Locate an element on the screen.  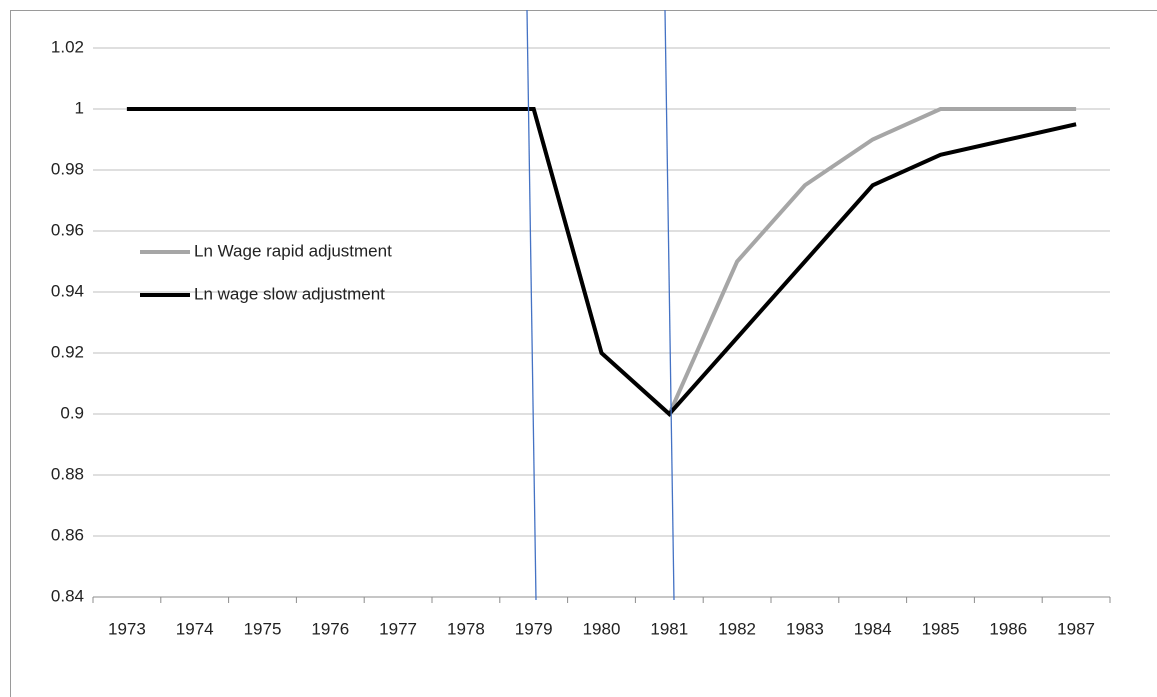
x-tick-label: 1974 is located at coordinates (195, 628).